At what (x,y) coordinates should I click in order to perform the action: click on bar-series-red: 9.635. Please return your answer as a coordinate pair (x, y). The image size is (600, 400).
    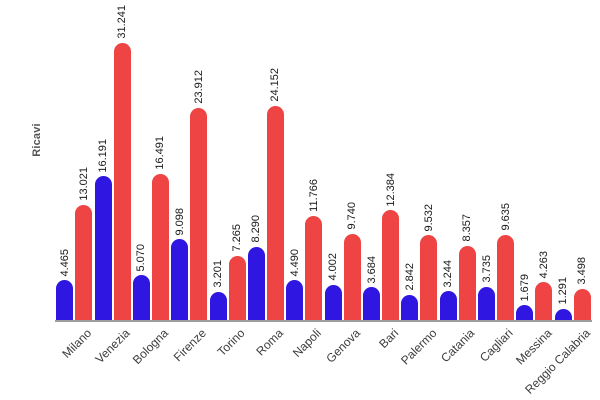
    Looking at the image, I should click on (506, 261).